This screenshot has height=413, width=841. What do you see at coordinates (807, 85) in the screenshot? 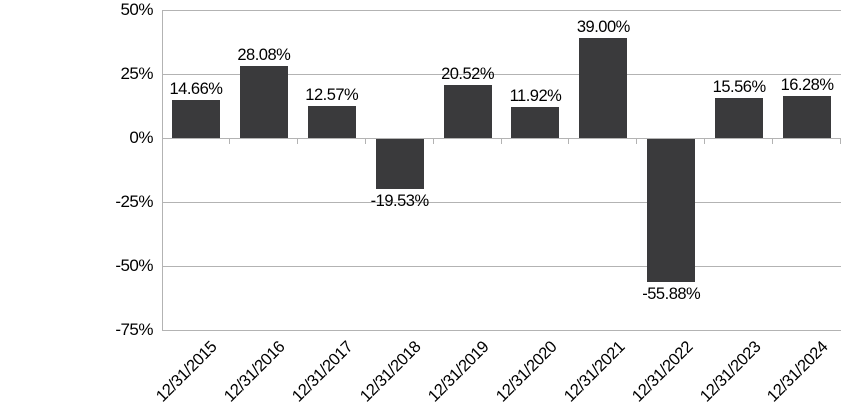
I see `bar-value-label: 16.28%` at bounding box center [807, 85].